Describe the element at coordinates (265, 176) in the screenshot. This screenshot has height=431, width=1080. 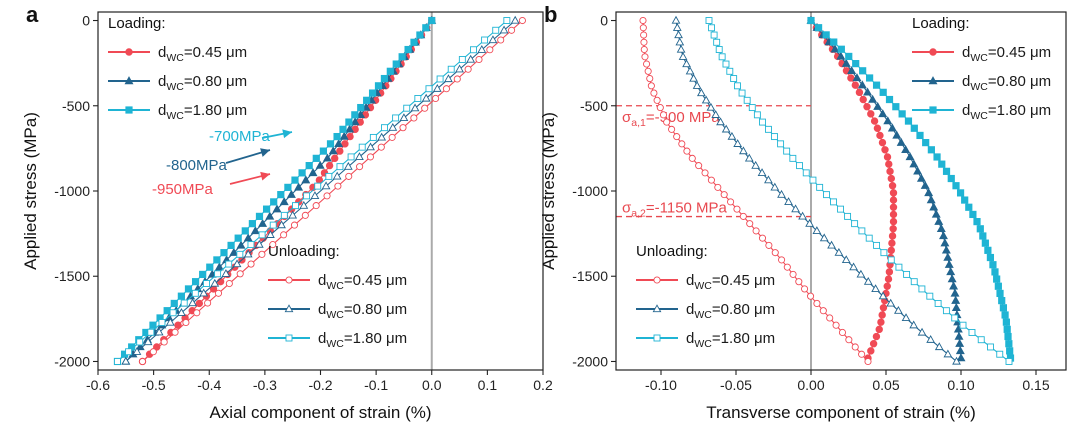
I see `annotation-arrow-head` at that location.